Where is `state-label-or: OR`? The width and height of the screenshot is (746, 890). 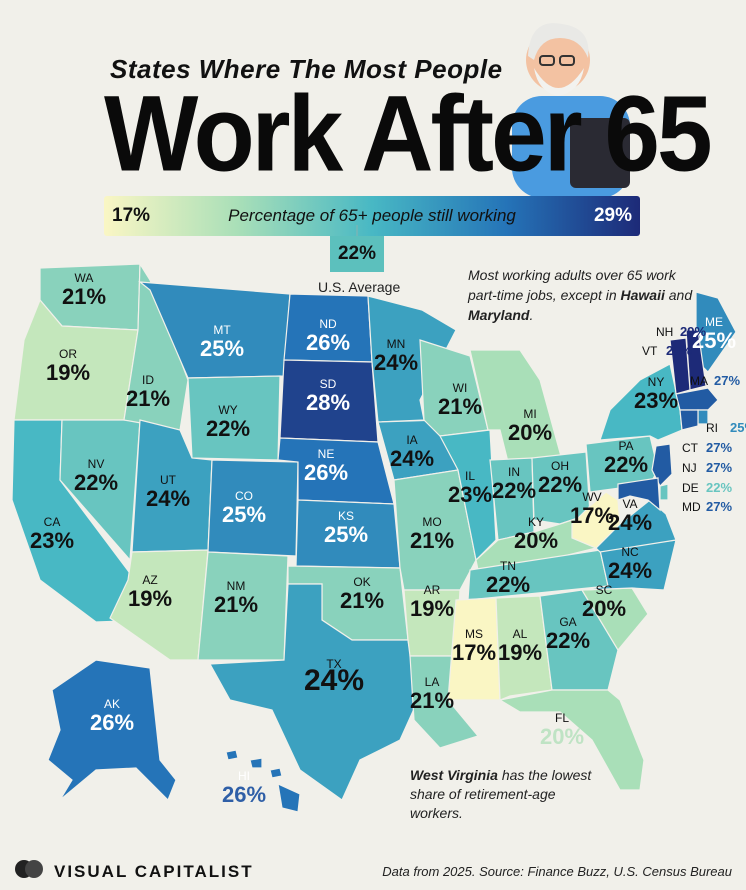 state-label-or: OR is located at coordinates (68, 354).